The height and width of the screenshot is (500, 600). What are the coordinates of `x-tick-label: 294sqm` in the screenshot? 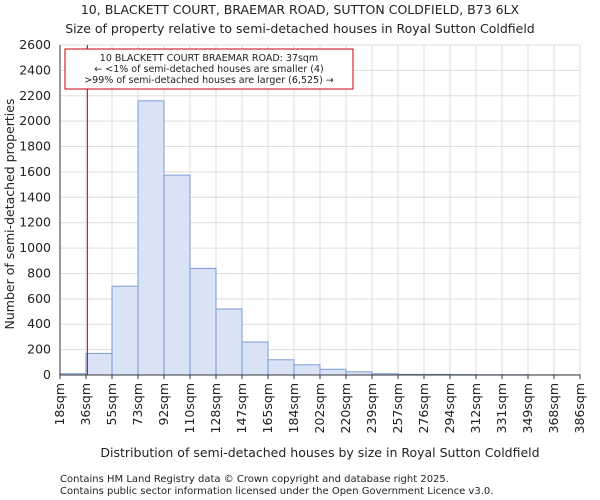 It's located at (449, 408).